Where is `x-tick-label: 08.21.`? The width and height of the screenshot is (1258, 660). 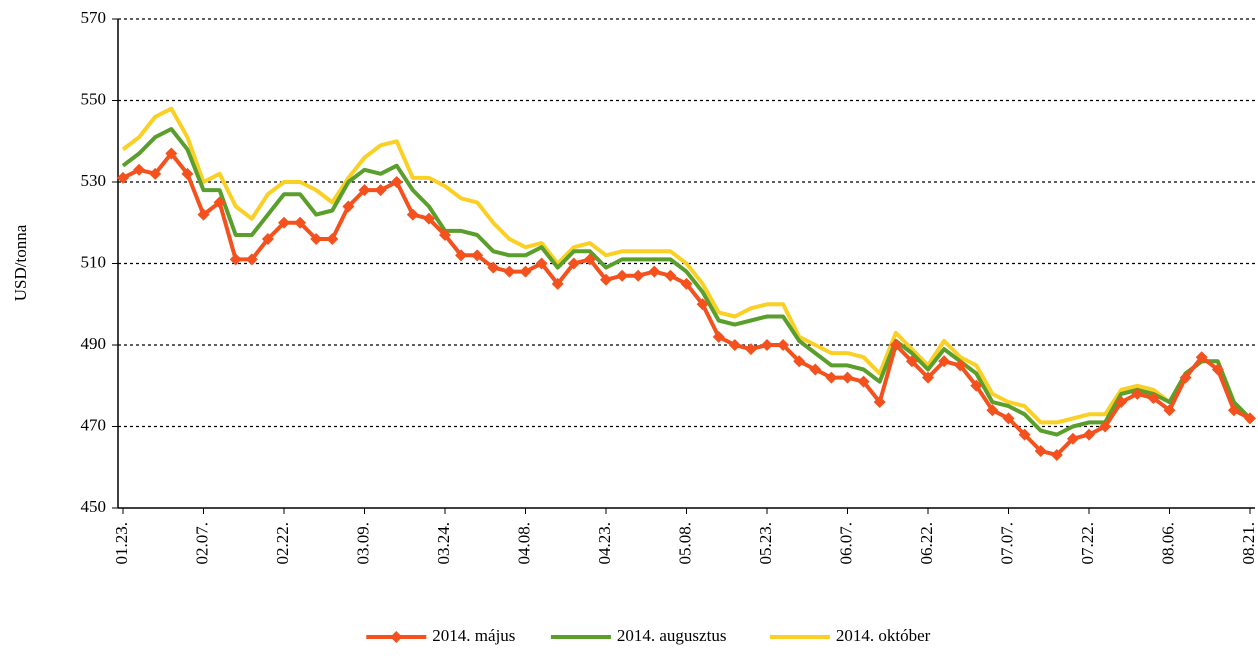
x-tick-label: 08.21. is located at coordinates (1248, 543).